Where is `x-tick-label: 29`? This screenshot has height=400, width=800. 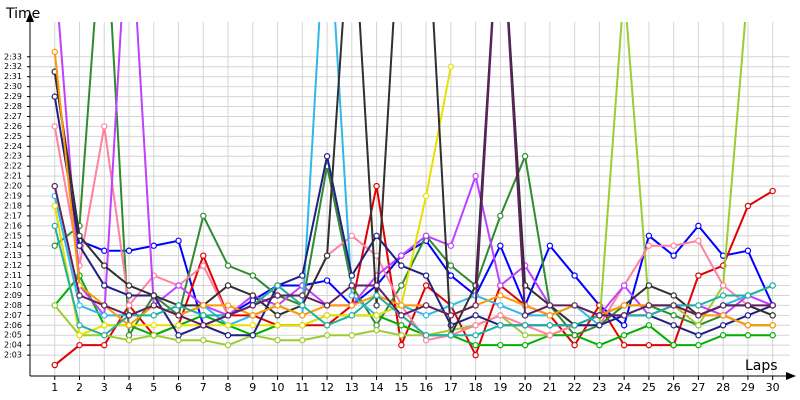
x-tick-label: 29 is located at coordinates (748, 387).